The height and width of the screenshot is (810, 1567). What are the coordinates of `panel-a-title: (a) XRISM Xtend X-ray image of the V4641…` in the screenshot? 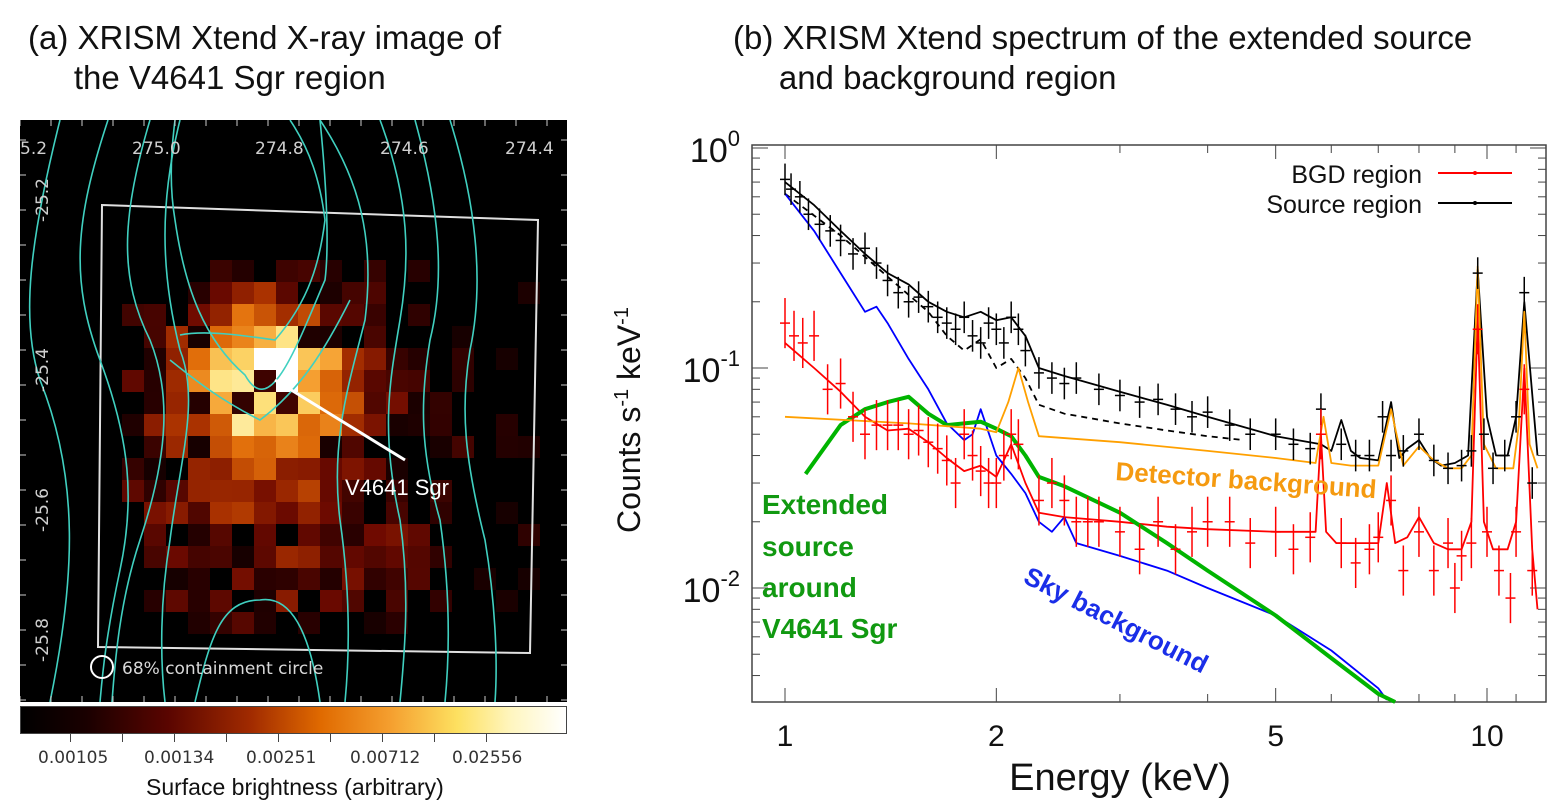 It's located at (265, 57).